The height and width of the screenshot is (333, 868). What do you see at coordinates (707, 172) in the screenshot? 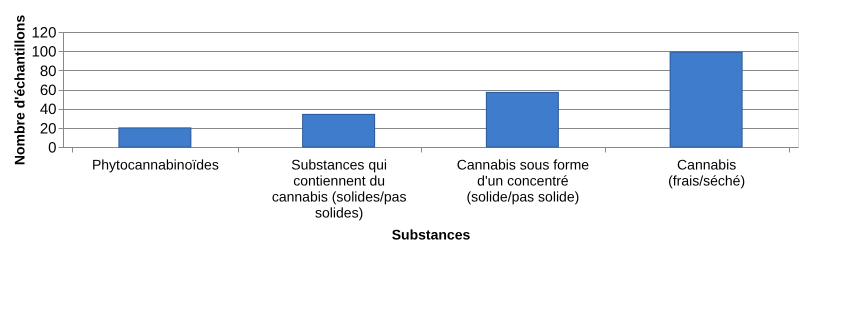
I see `x-tick-label: Cannabis (frais/séché)` at bounding box center [707, 172].